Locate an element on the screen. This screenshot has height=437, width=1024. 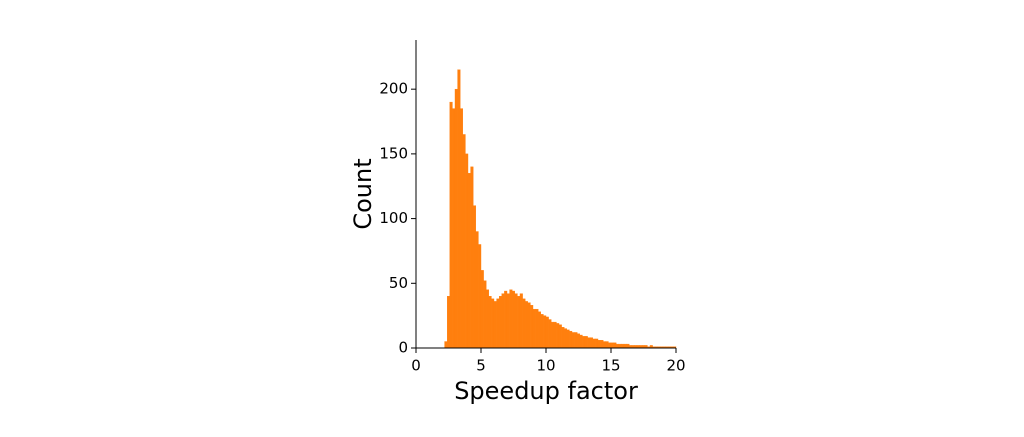
x-tick-label: 10 is located at coordinates (545, 366).